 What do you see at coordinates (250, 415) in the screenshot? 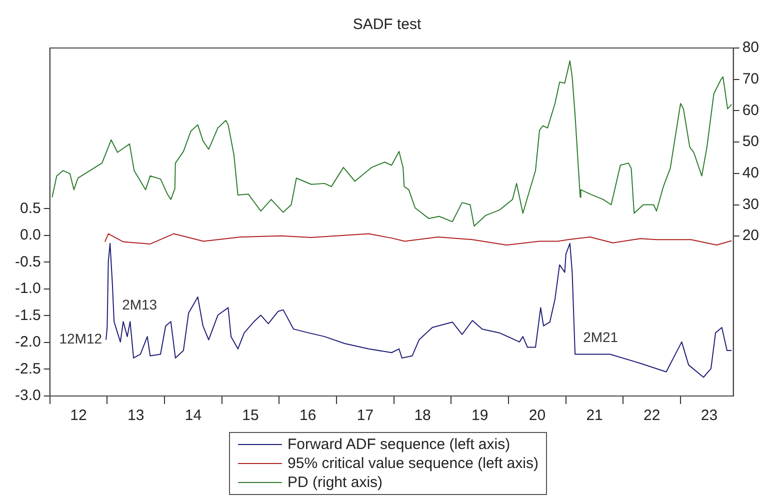
I see `x-tick-label: 15` at bounding box center [250, 415].